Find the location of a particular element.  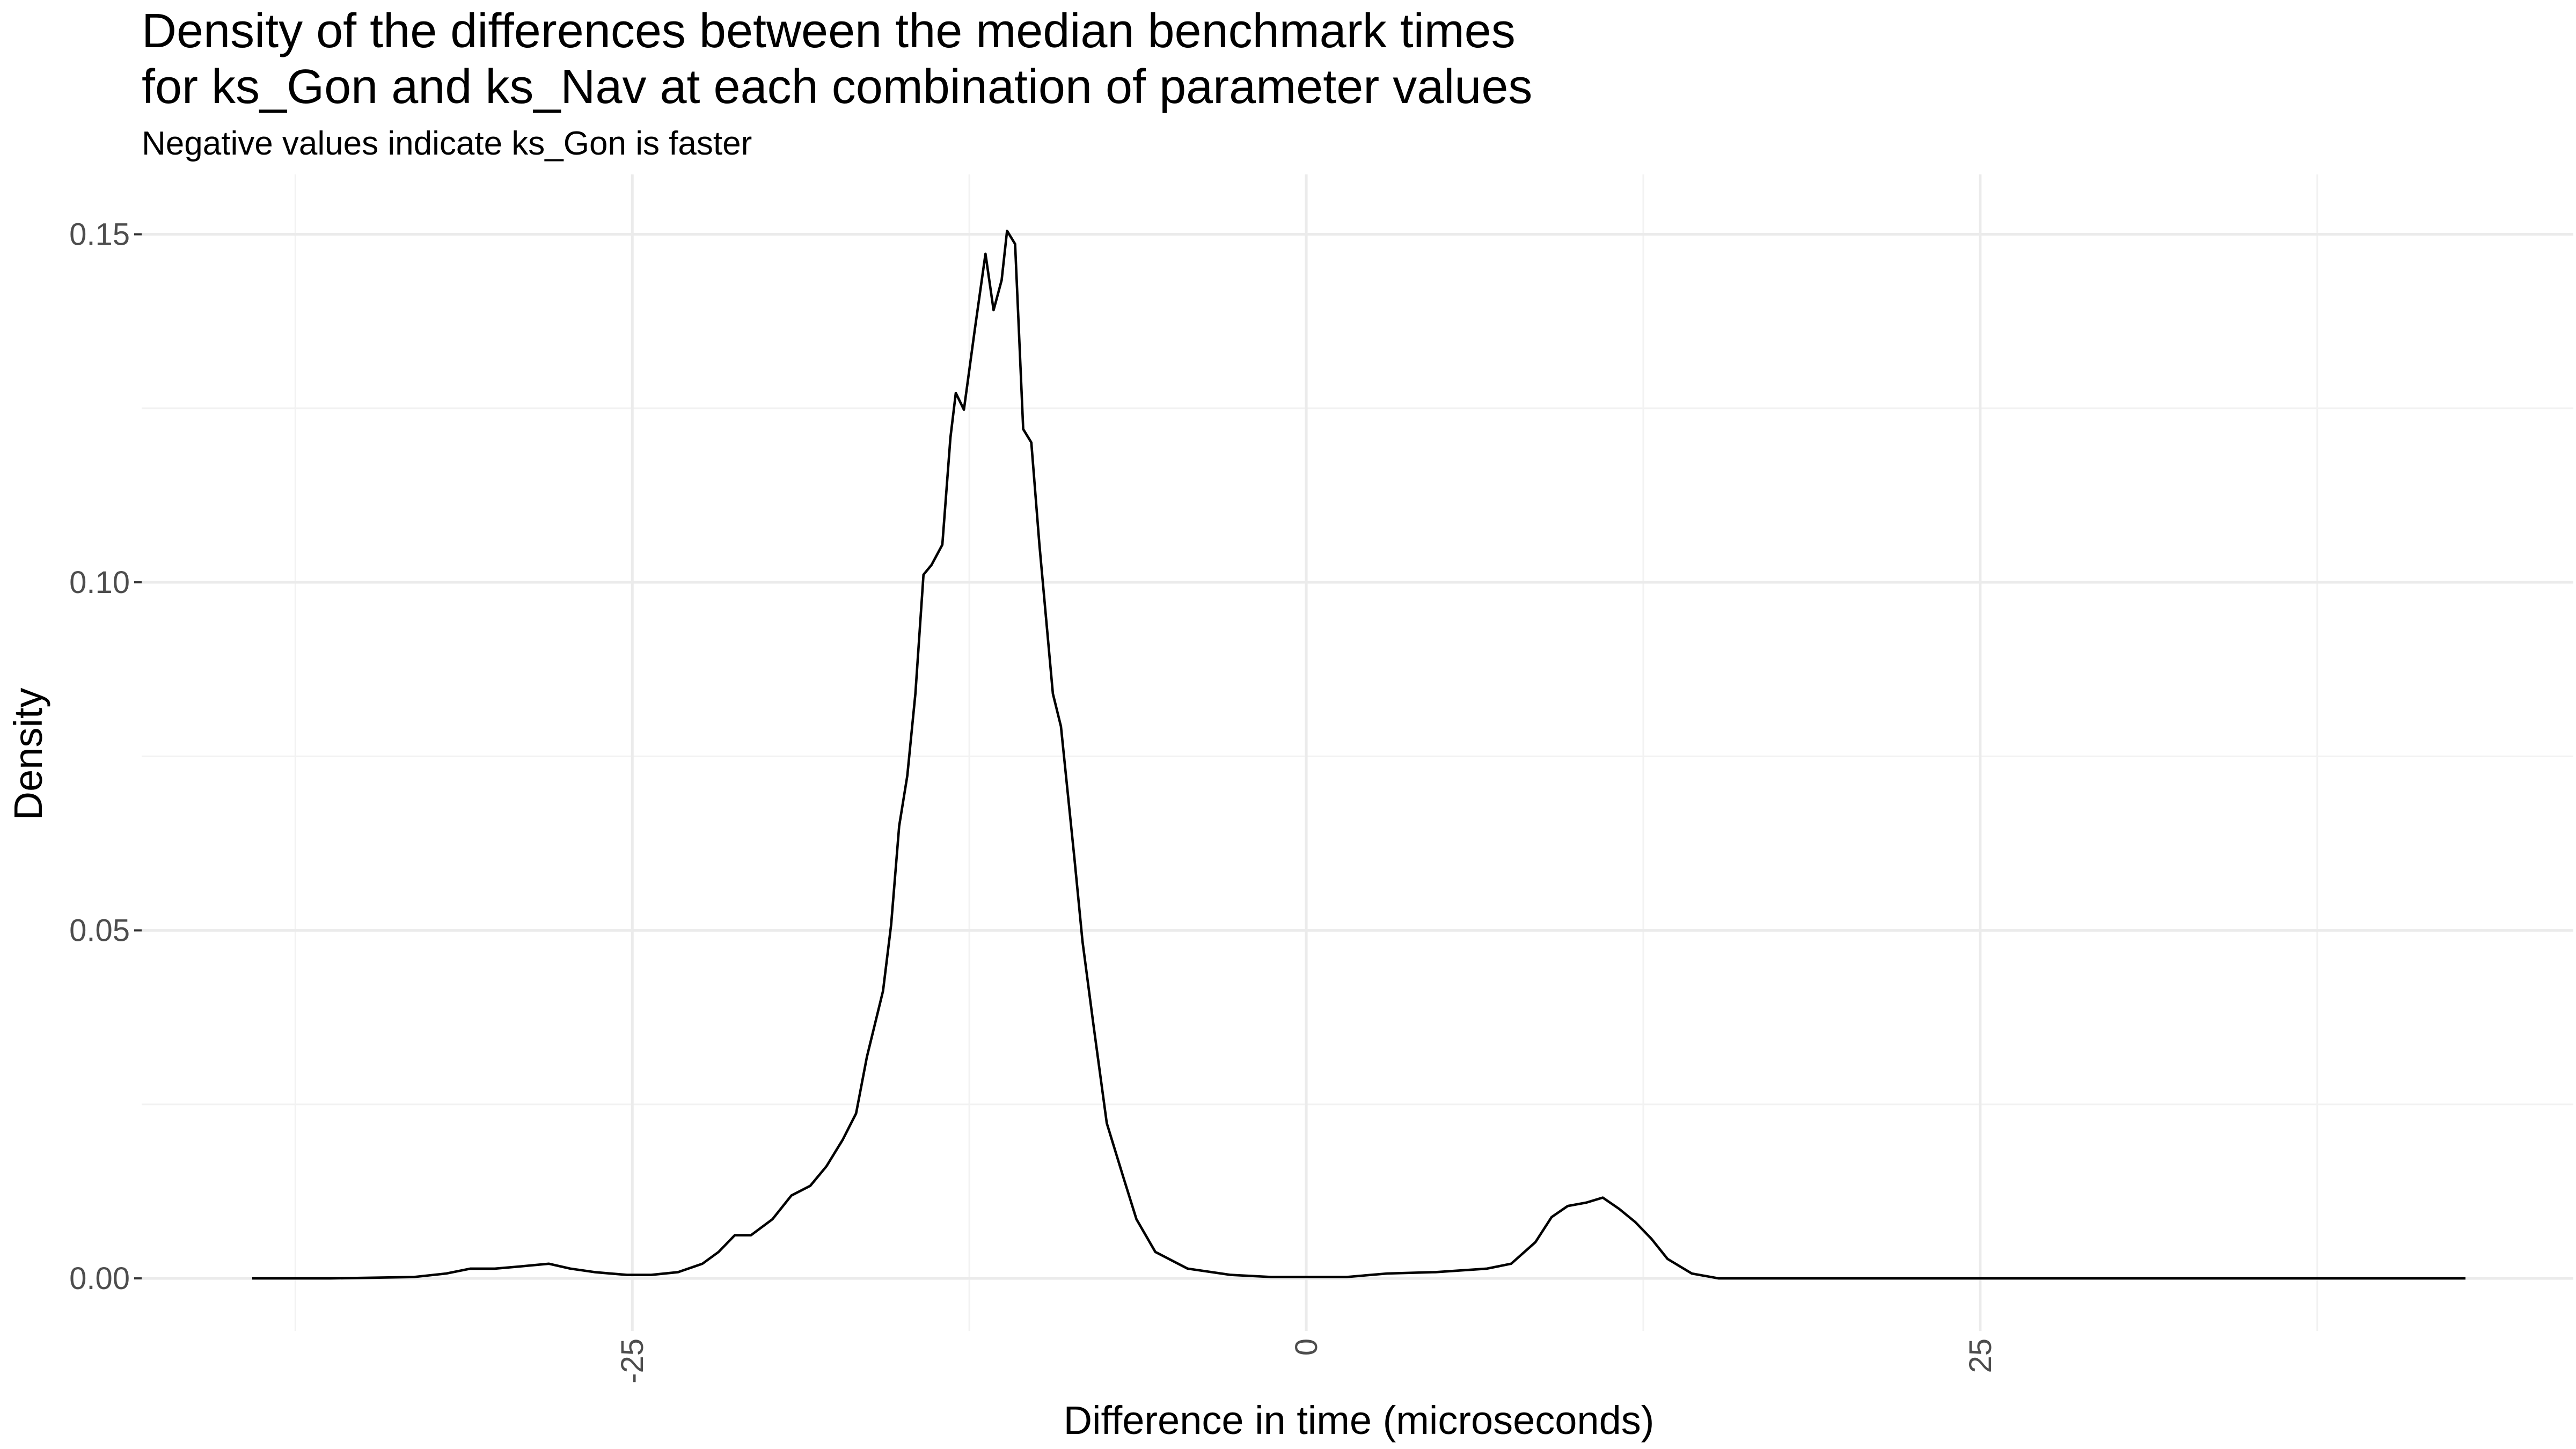

y-tick-label: 0.15 is located at coordinates (99, 234).